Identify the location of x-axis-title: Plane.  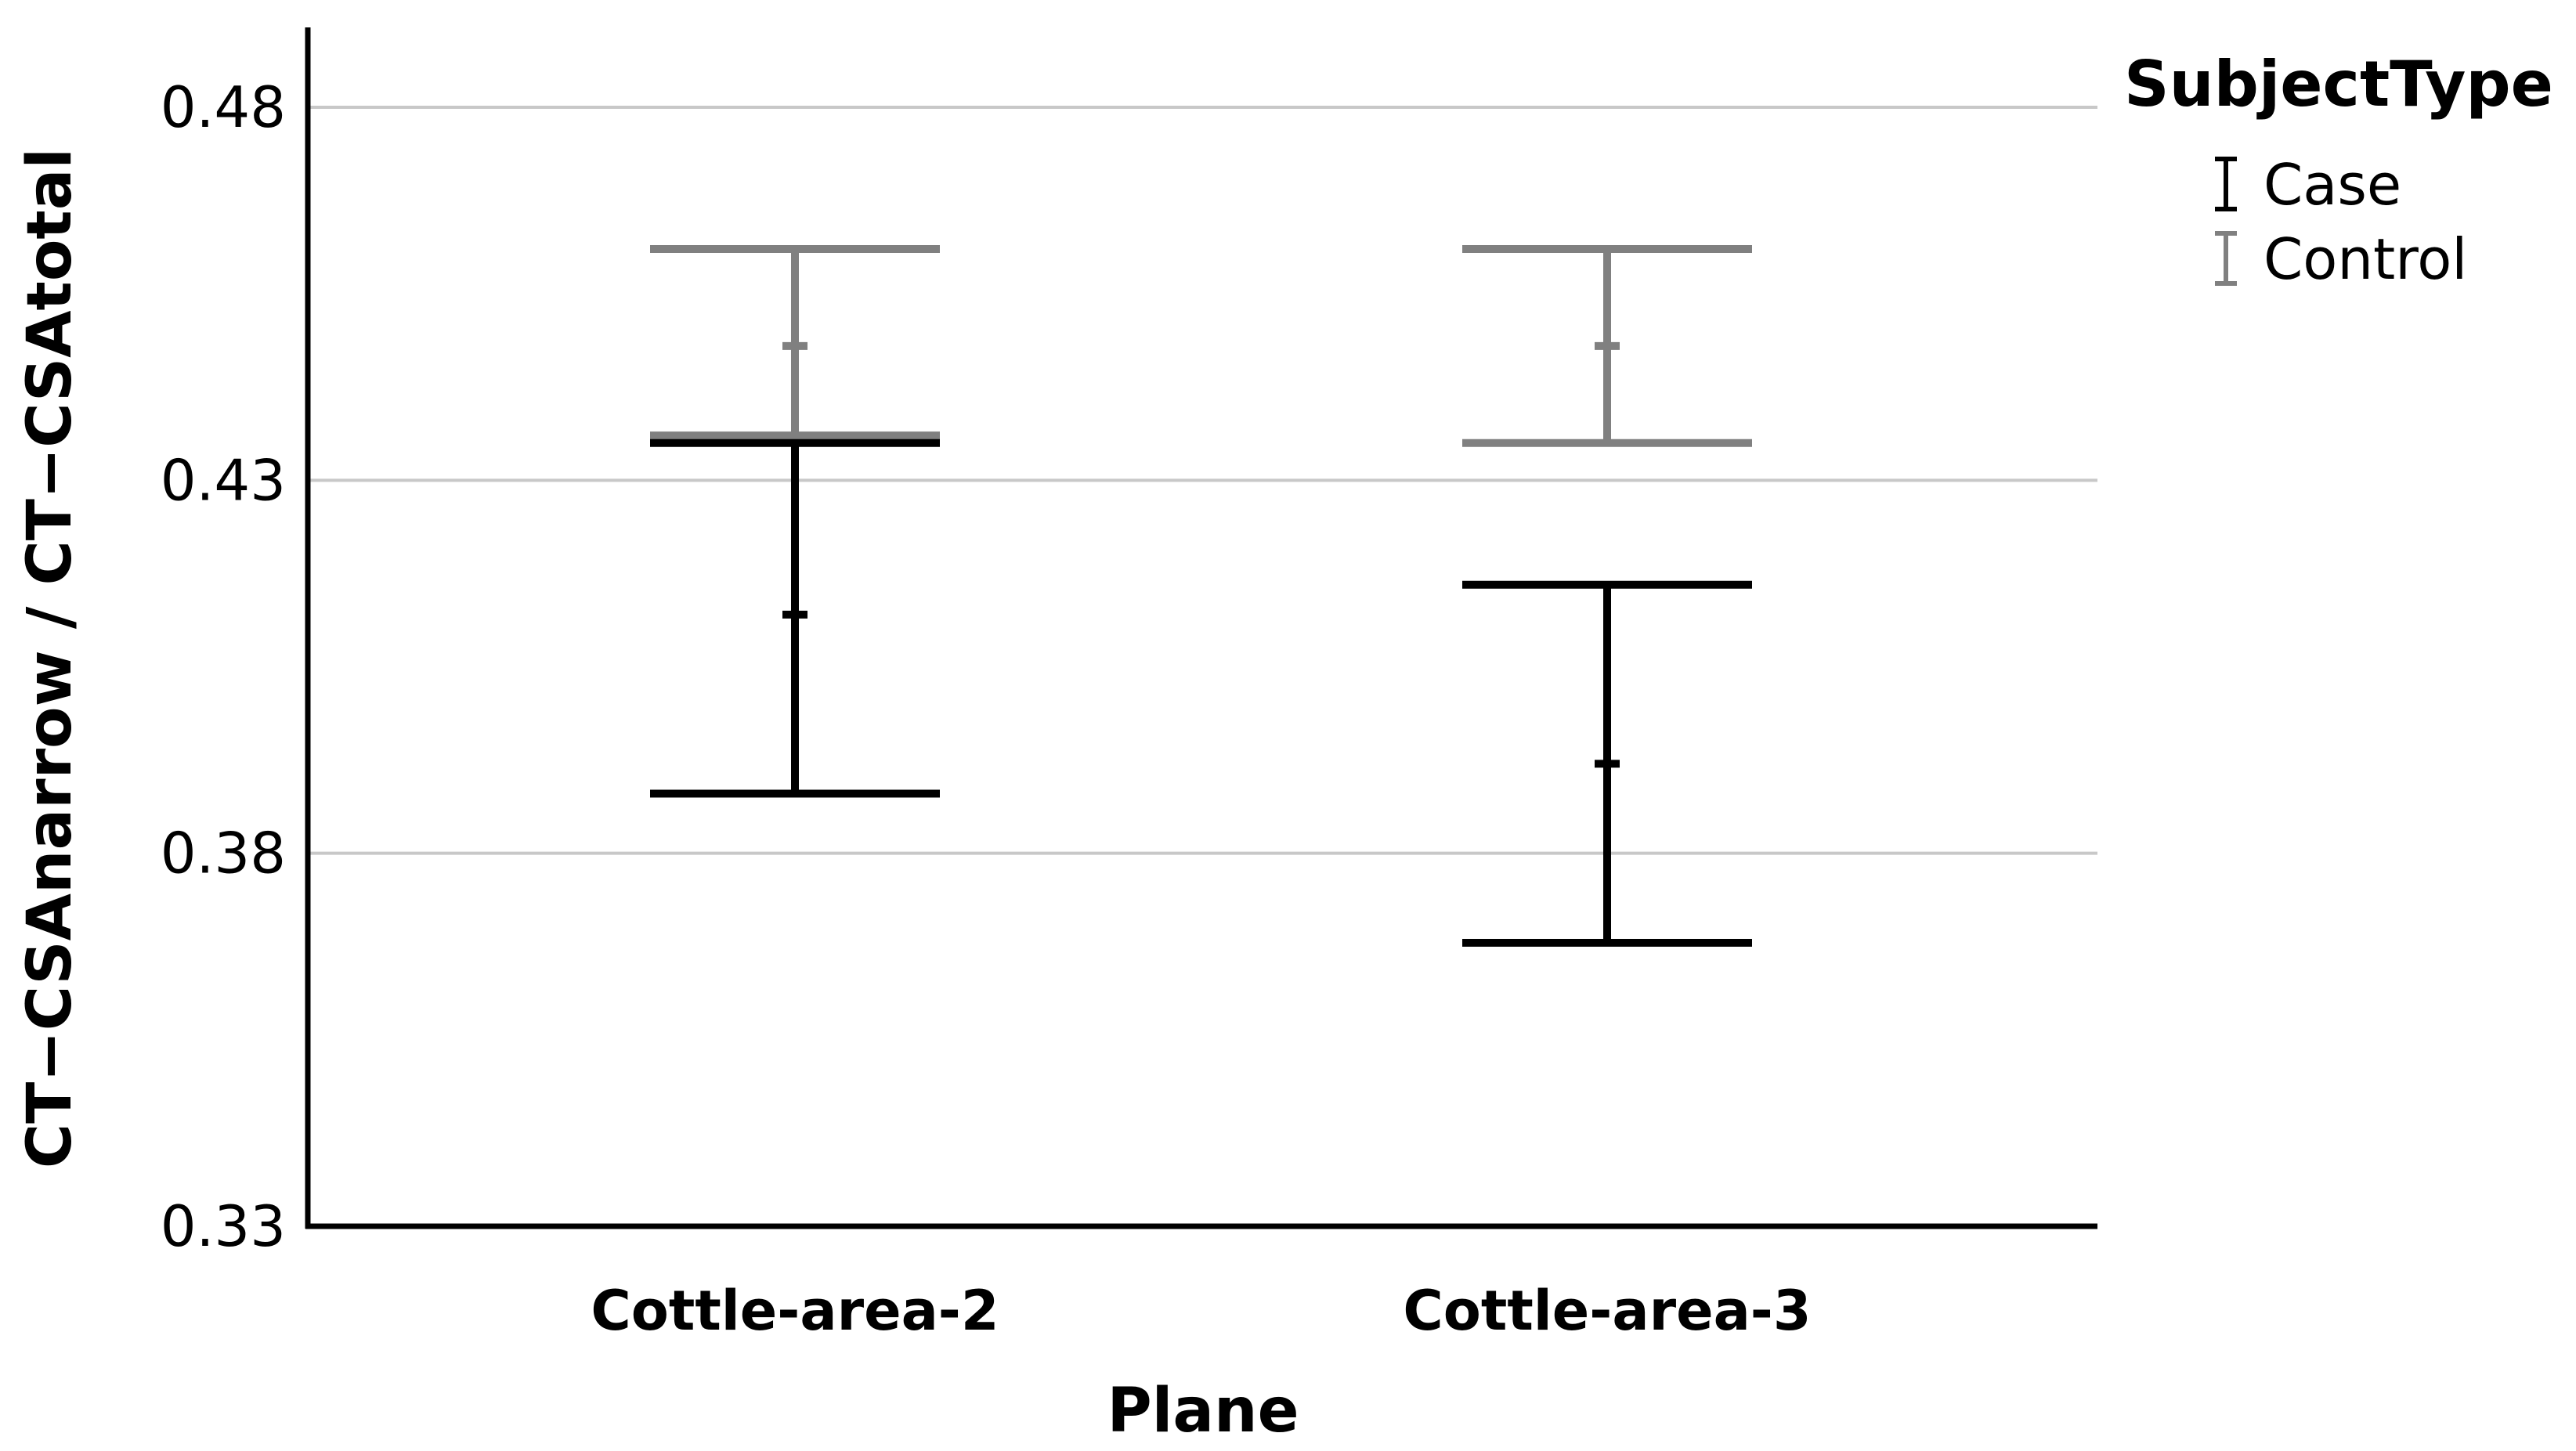
(1203, 1411).